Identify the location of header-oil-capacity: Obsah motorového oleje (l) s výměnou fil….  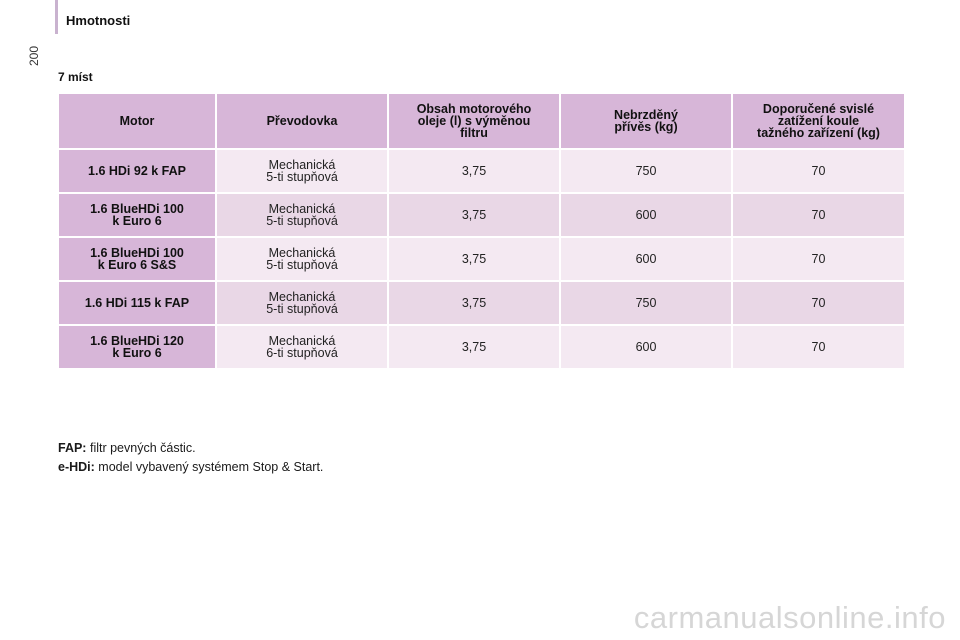
(474, 121).